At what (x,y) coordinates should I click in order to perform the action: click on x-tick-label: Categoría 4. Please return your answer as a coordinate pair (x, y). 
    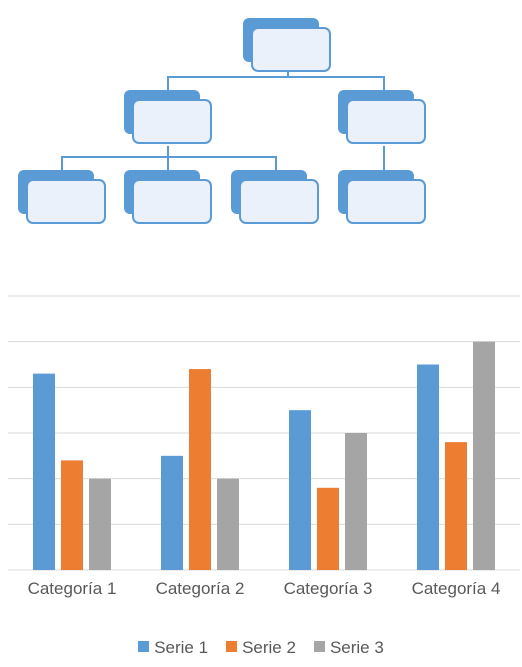
    Looking at the image, I should click on (456, 588).